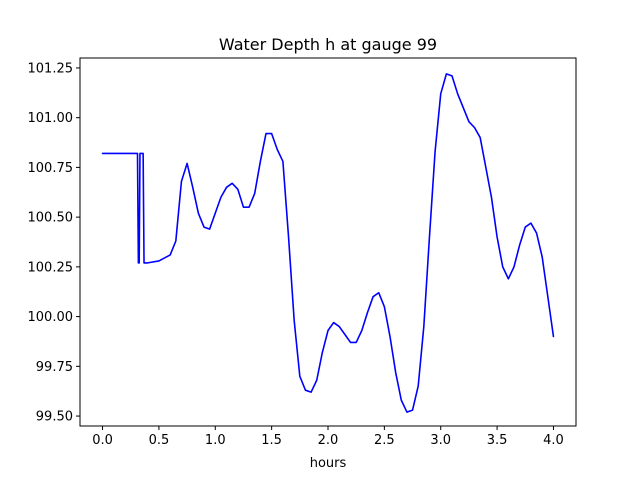  What do you see at coordinates (553, 440) in the screenshot?
I see `x-tick-label: 4.0` at bounding box center [553, 440].